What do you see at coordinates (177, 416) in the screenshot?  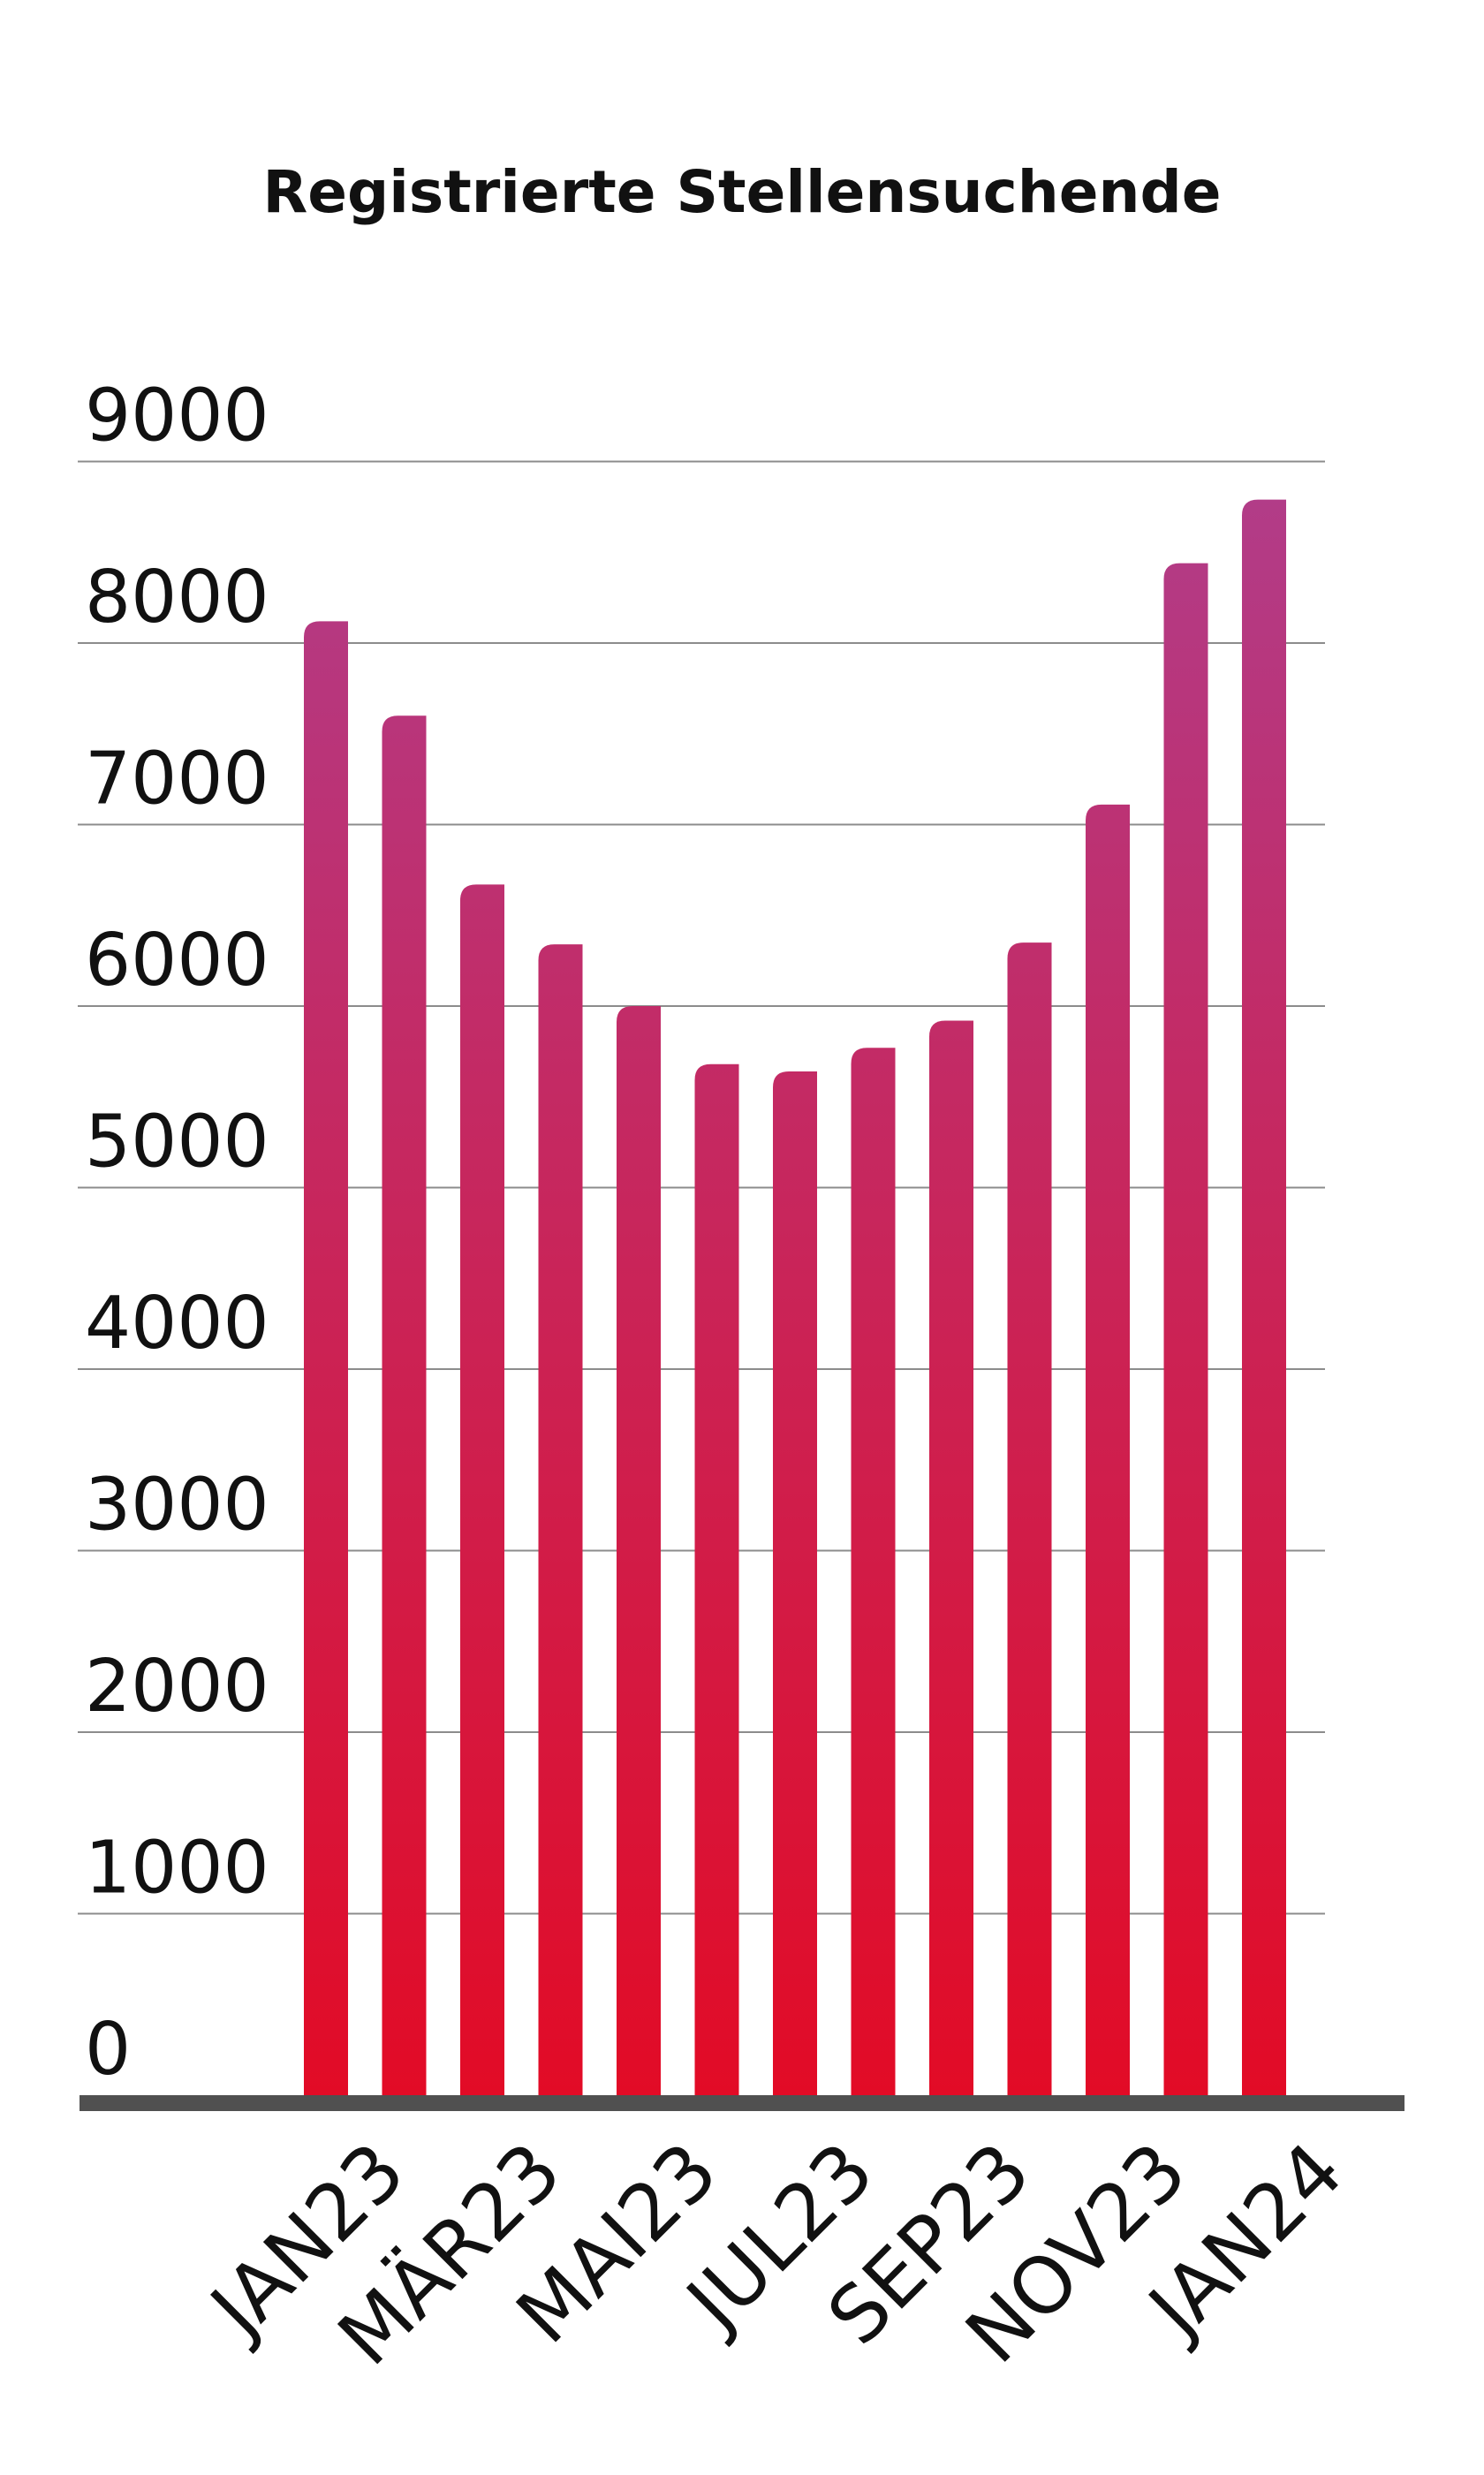 I see `y-tick-label: 9000` at bounding box center [177, 416].